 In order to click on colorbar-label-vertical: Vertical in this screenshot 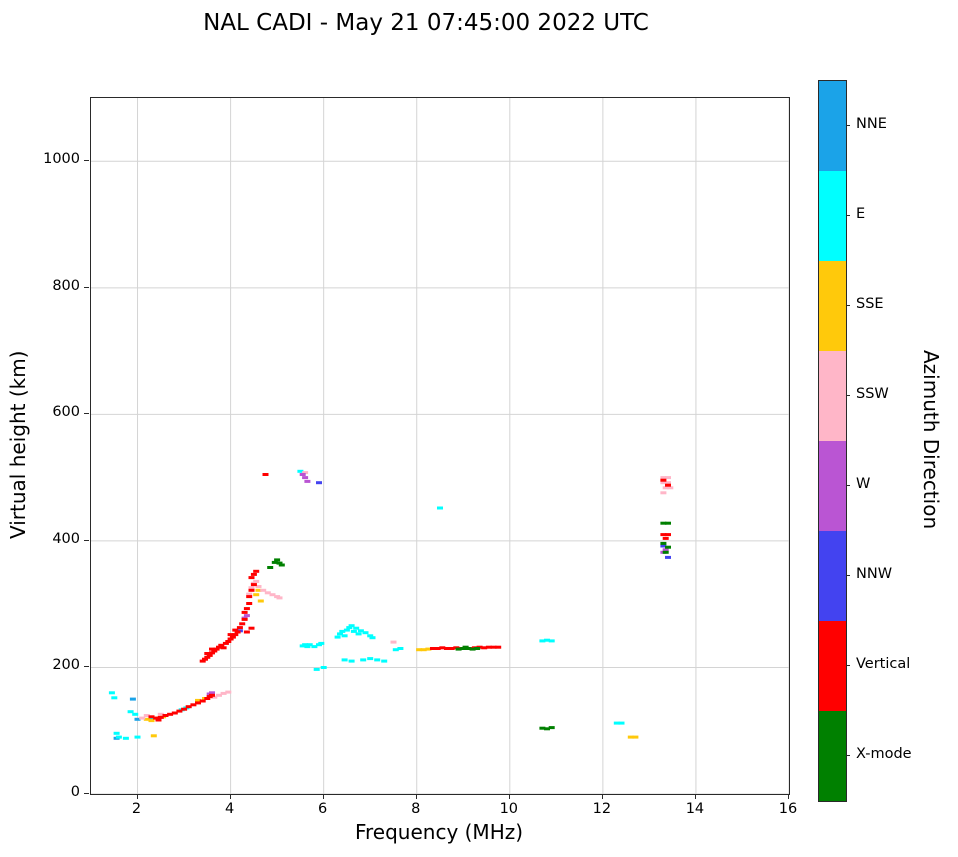, I will do `click(883, 664)`.